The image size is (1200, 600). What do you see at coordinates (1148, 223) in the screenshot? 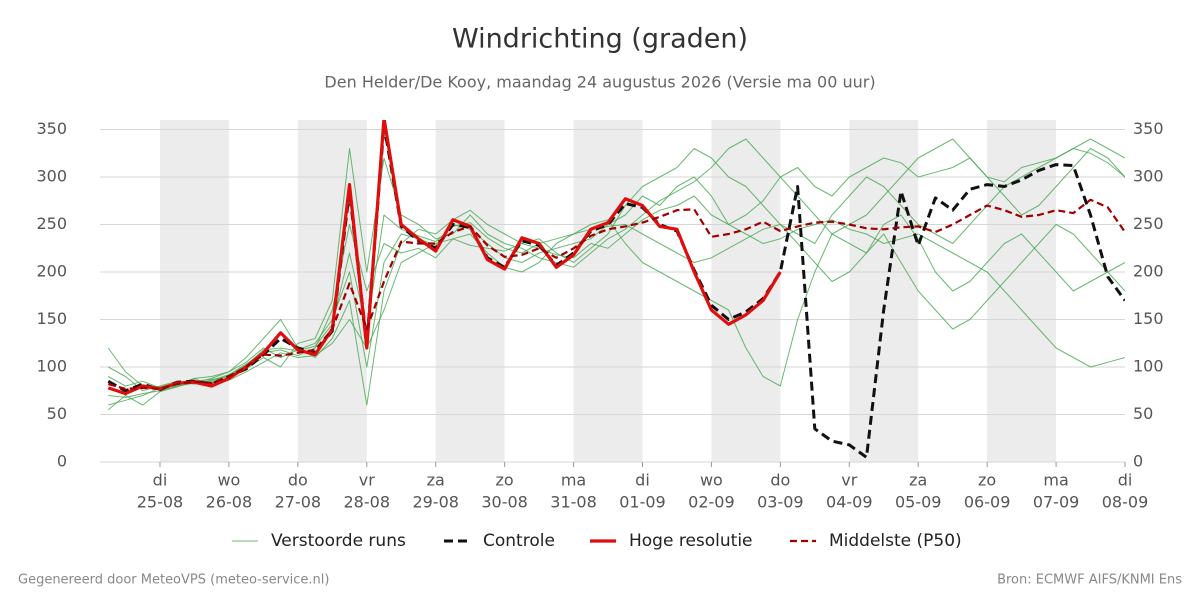
I see `y2-tick-label: 250` at bounding box center [1148, 223].